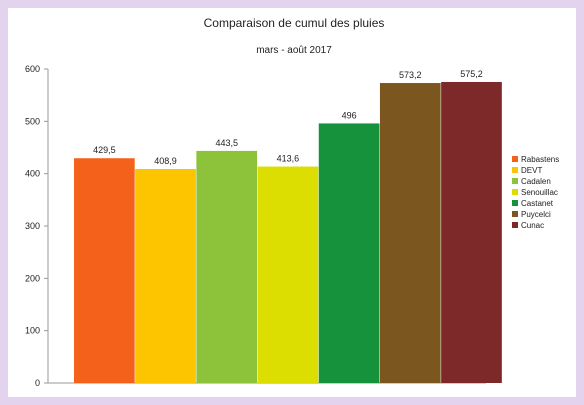 Image resolution: width=584 pixels, height=405 pixels. What do you see at coordinates (165, 276) in the screenshot?
I see `bar-devt` at bounding box center [165, 276].